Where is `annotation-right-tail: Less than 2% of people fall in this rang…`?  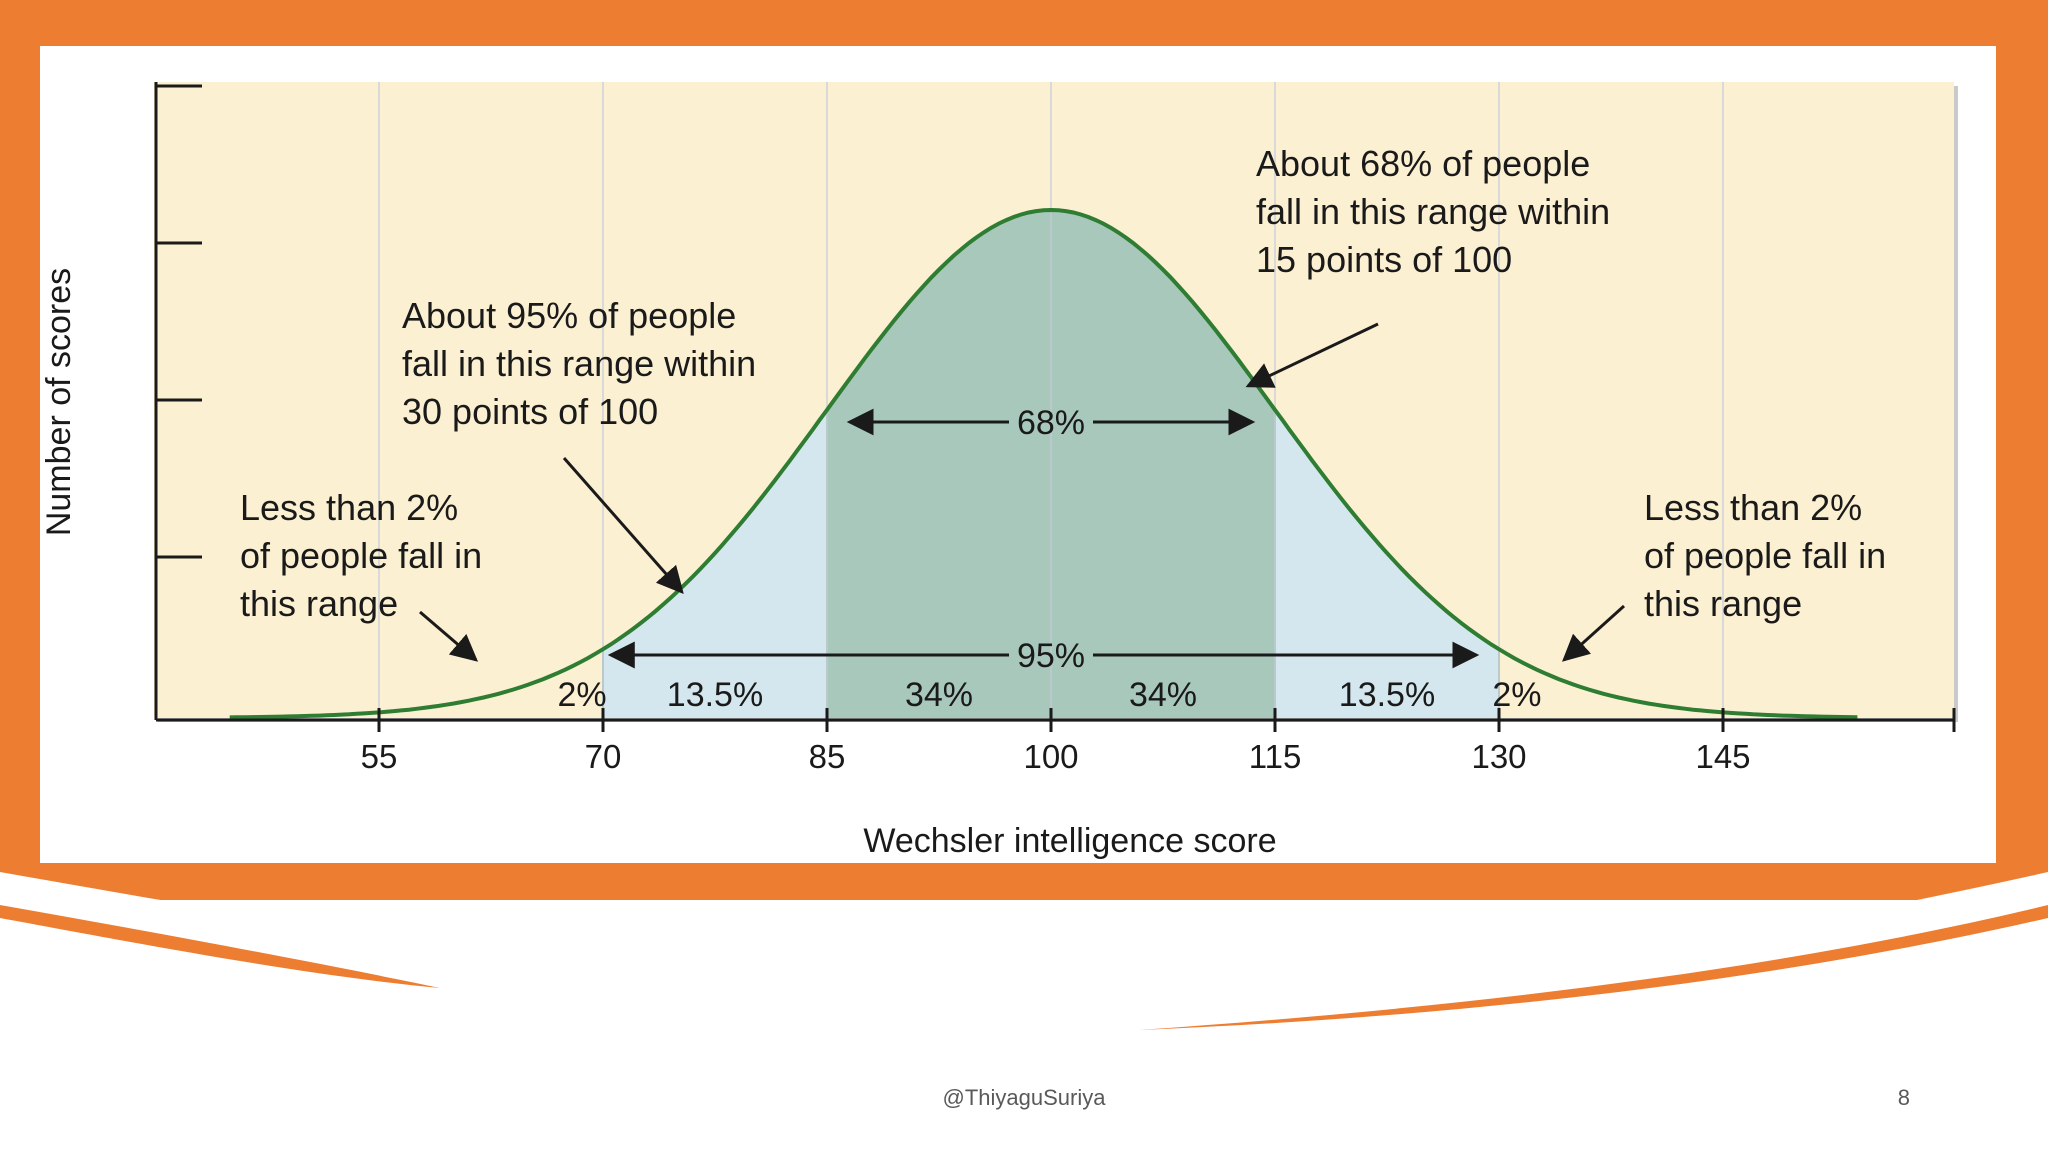 annotation-right-tail: Less than 2% of people fall in this rang… is located at coordinates (1770, 555).